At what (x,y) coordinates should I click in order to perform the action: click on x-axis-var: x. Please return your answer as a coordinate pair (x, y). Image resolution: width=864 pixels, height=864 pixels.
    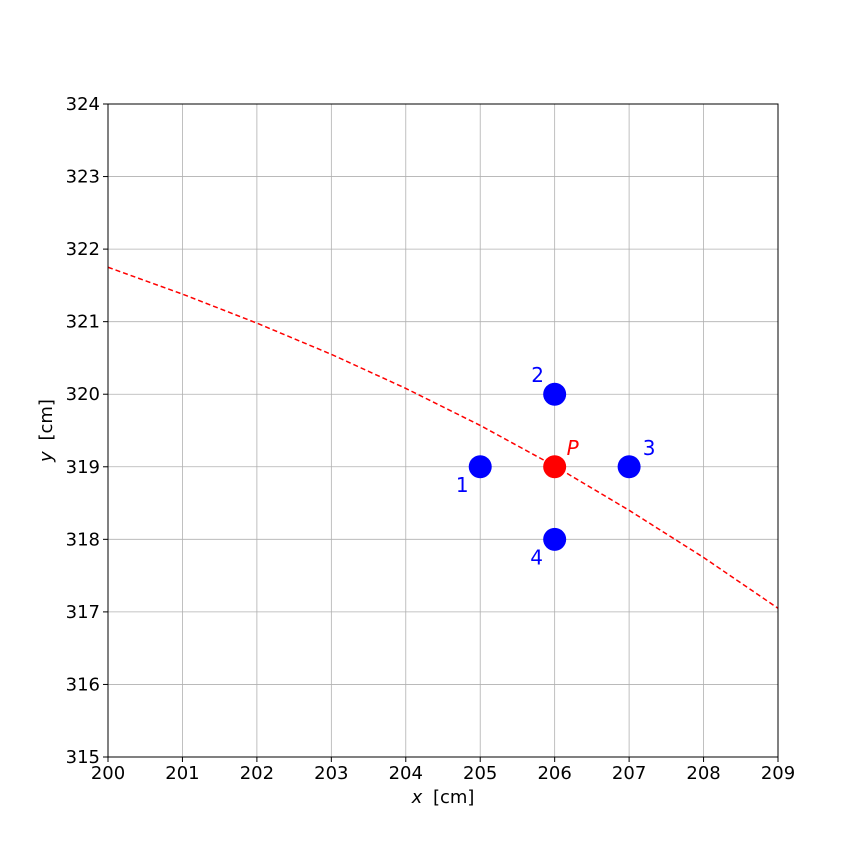
    Looking at the image, I should click on (417, 797).